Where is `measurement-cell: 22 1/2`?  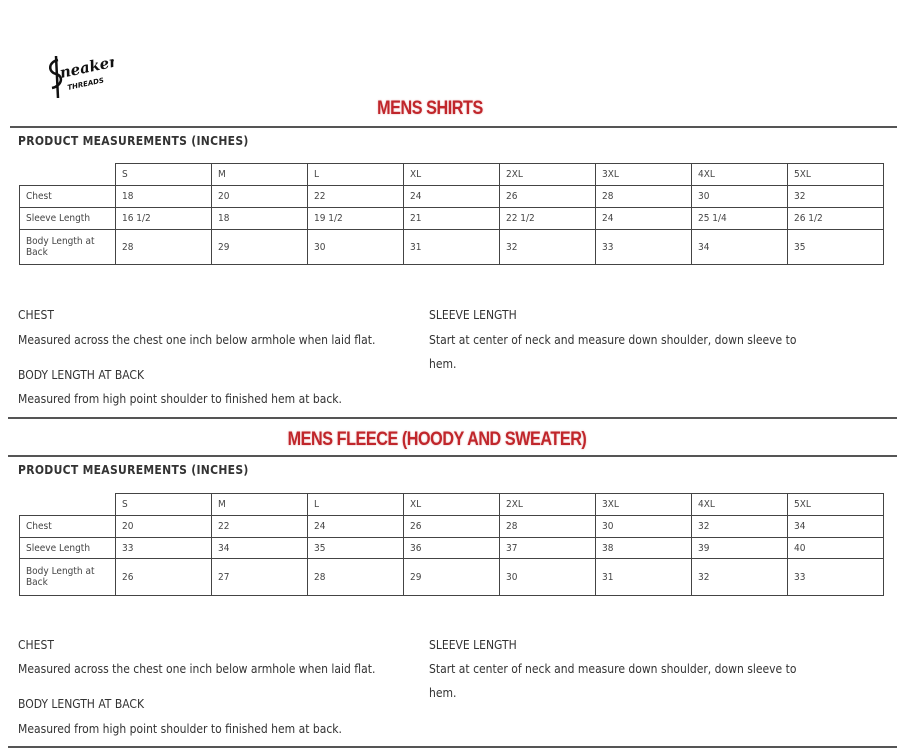 measurement-cell: 22 1/2 is located at coordinates (547, 218).